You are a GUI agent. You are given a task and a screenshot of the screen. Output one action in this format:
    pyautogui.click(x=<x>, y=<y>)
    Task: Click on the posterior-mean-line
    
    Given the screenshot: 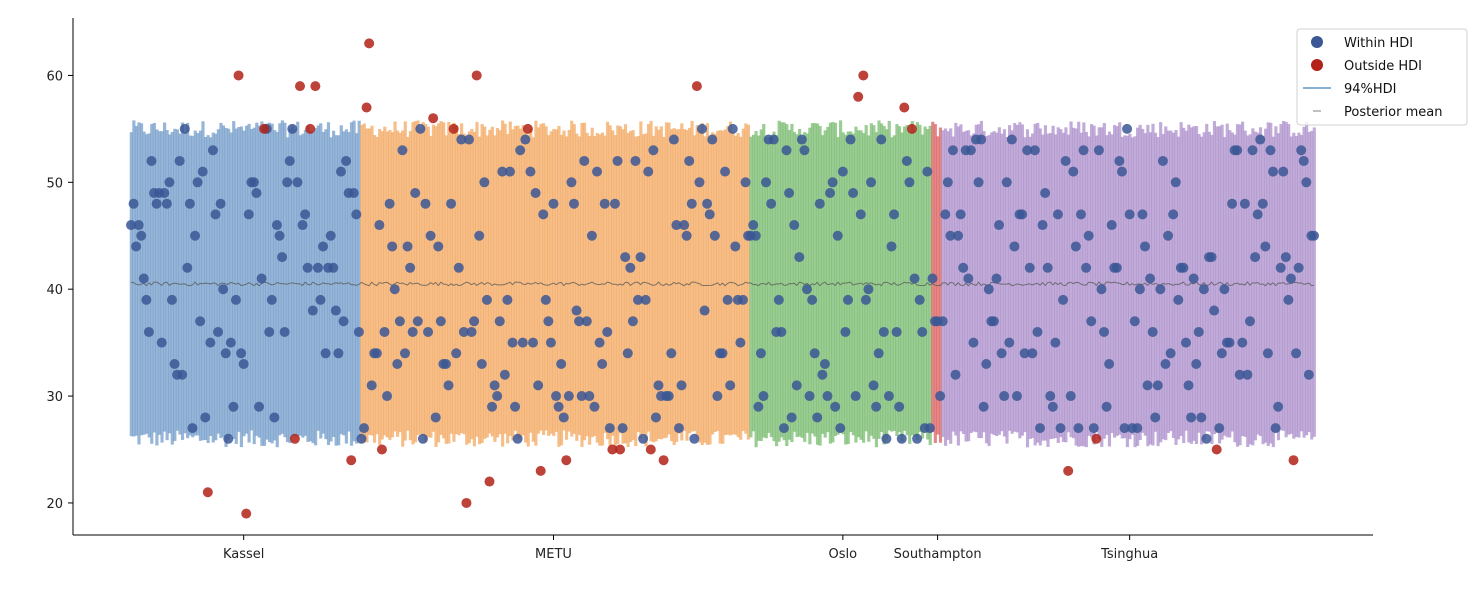 What is the action you would take?
    pyautogui.click(x=722, y=284)
    